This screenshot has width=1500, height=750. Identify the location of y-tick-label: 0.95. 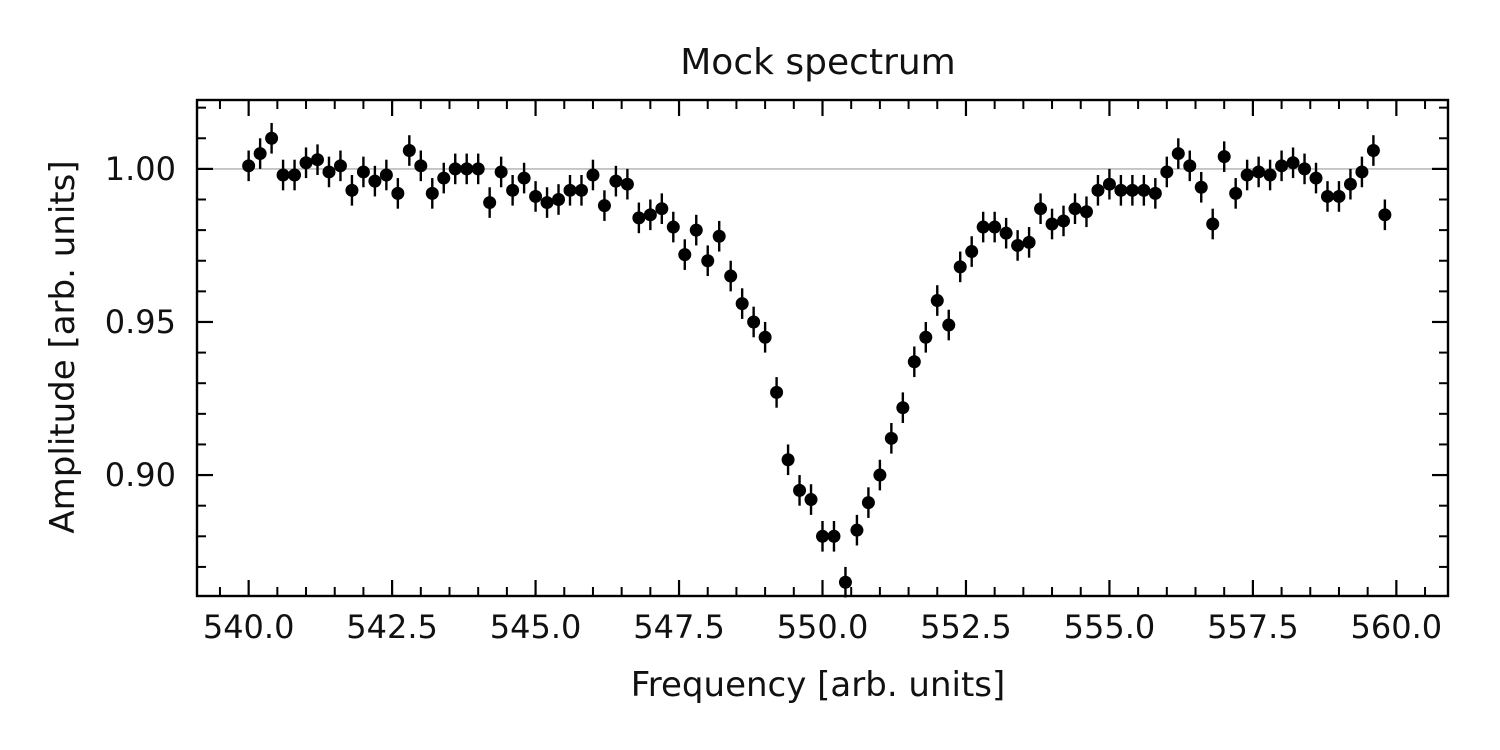
(140, 322).